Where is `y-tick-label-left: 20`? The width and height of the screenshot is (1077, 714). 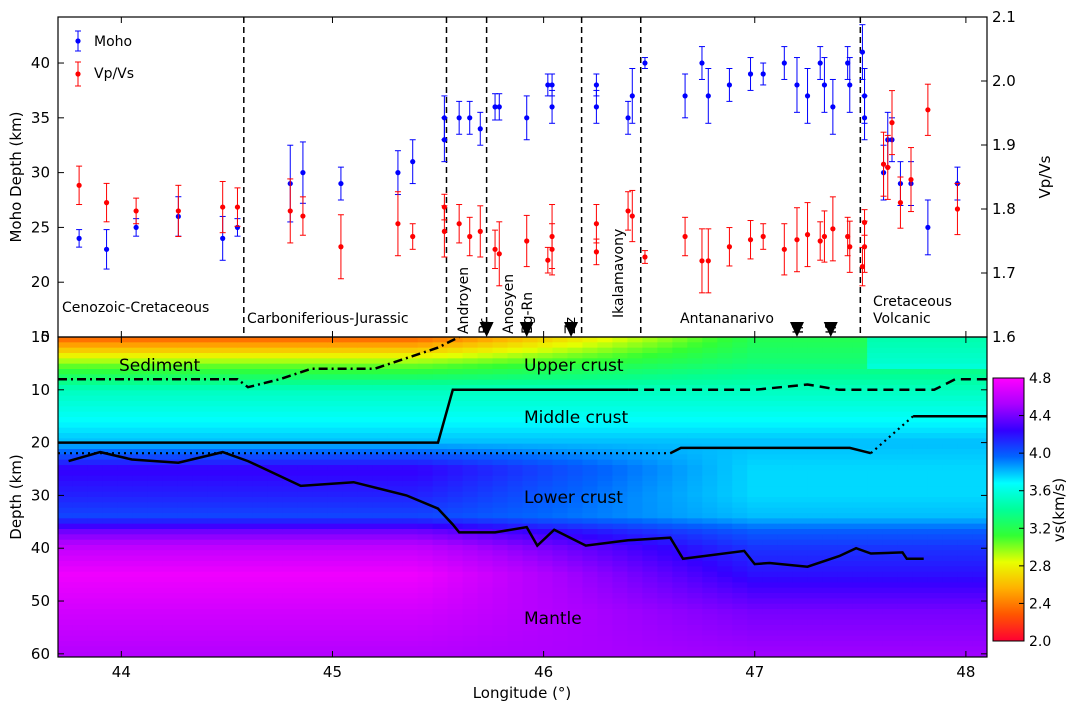 y-tick-label-left: 20 is located at coordinates (40, 282).